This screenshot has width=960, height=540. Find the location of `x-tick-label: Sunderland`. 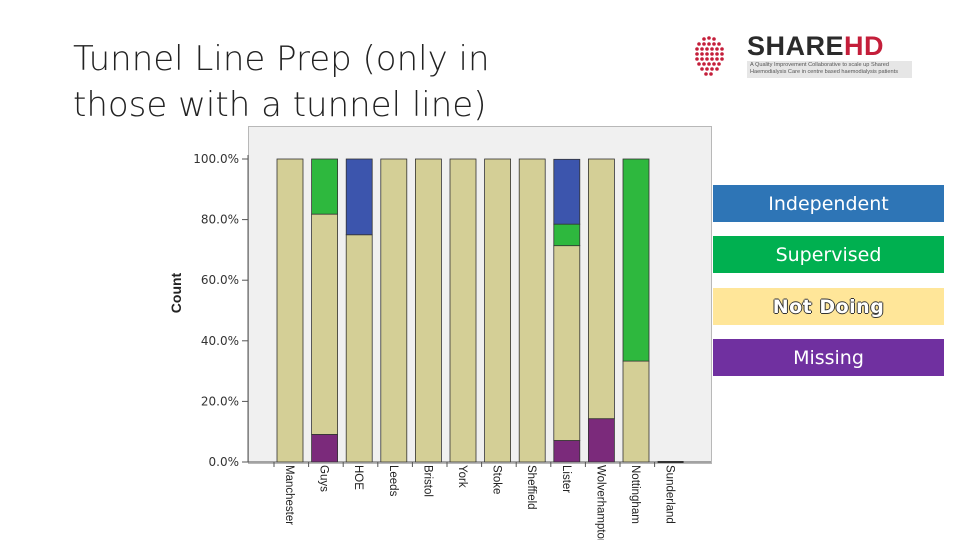

x-tick-label: Sunderland is located at coordinates (670, 494).